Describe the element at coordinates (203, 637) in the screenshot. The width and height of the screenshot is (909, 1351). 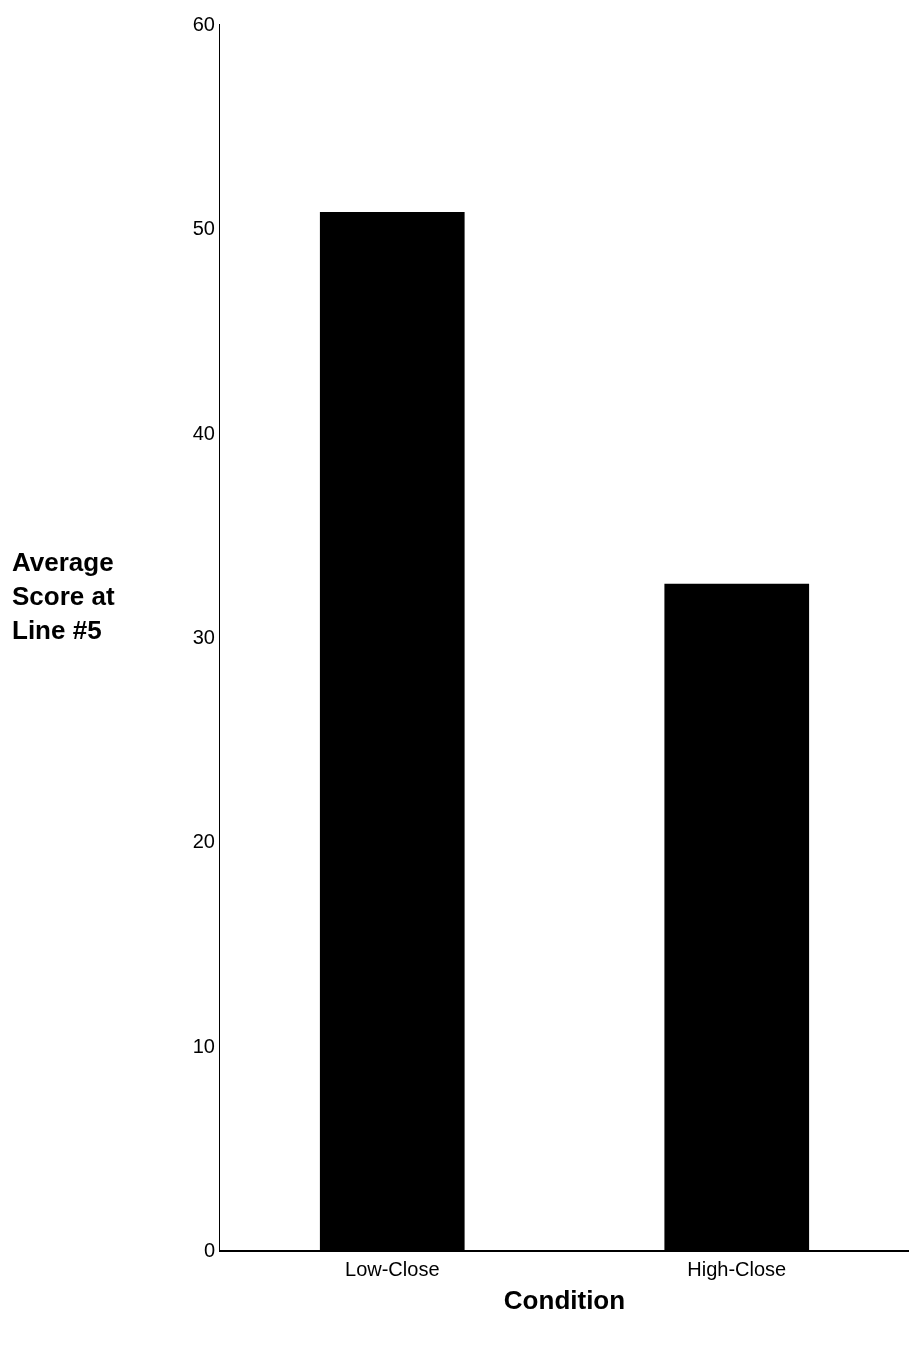
I see `y-tick-label: 30` at that location.